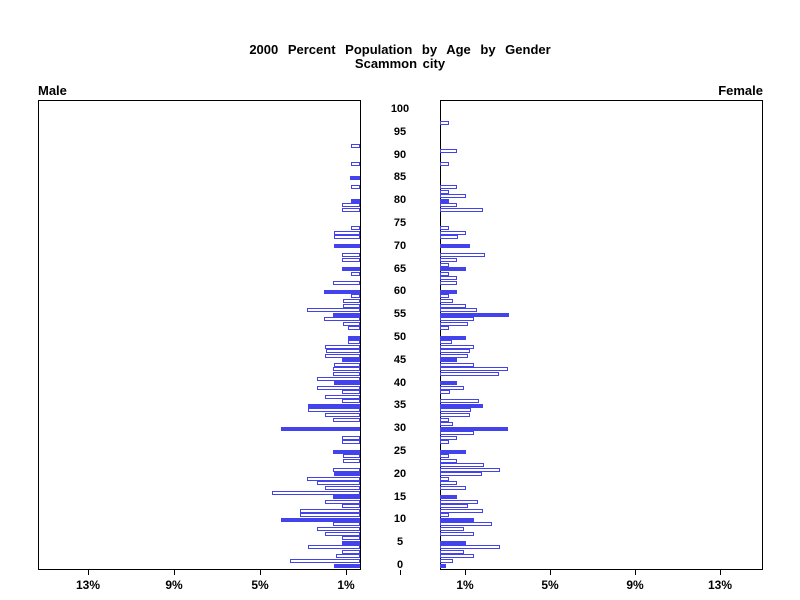 The height and width of the screenshot is (600, 800). Describe the element at coordinates (635, 572) in the screenshot. I see `female-axis-9%-tick` at that location.